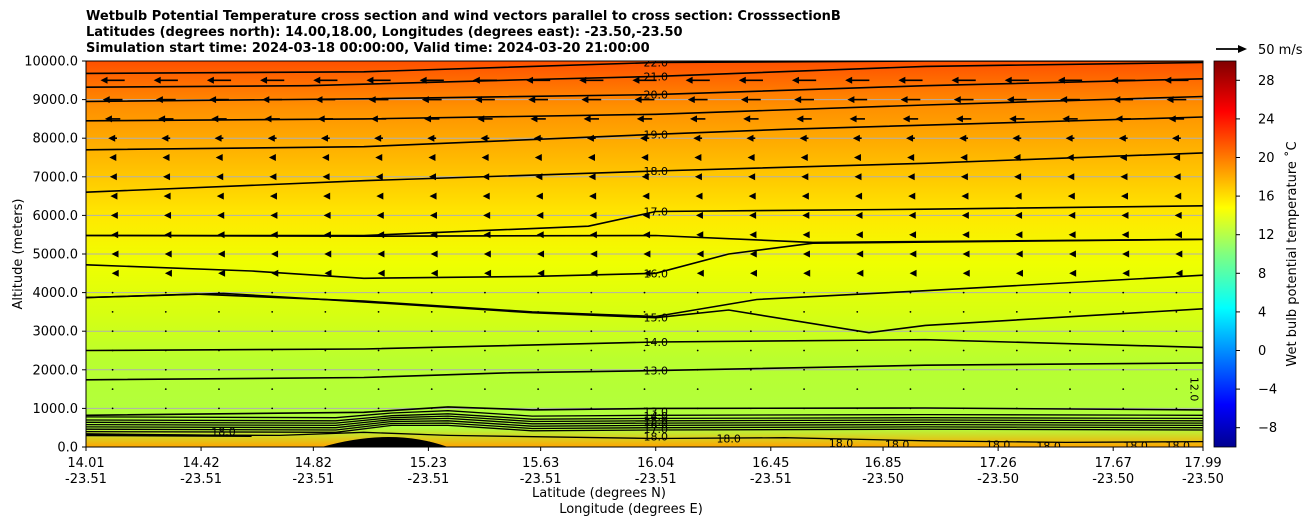 This screenshot has height=526, width=1311. I want to click on y-tick-label: 7000.0, so click(56, 177).